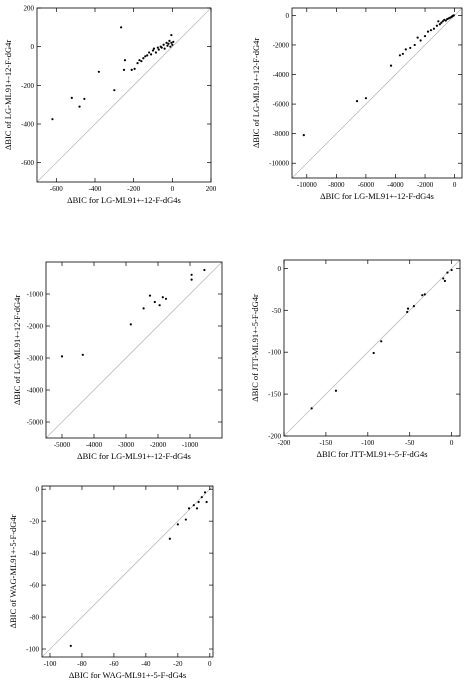  Describe the element at coordinates (114, 664) in the screenshot. I see `x-tick-label: -60` at that location.